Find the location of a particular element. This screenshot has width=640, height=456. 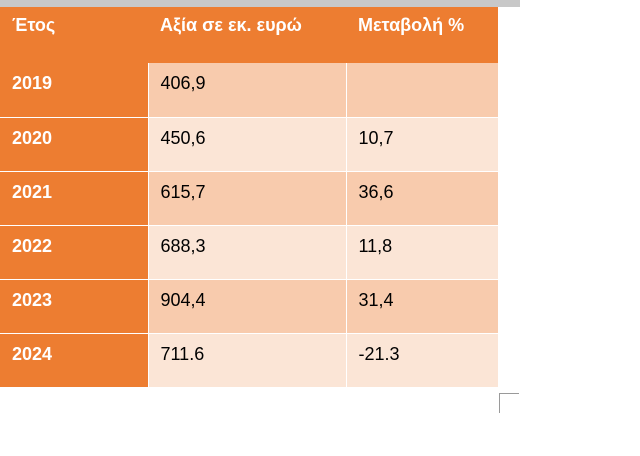

value-cell: 450,6 is located at coordinates (247, 144).